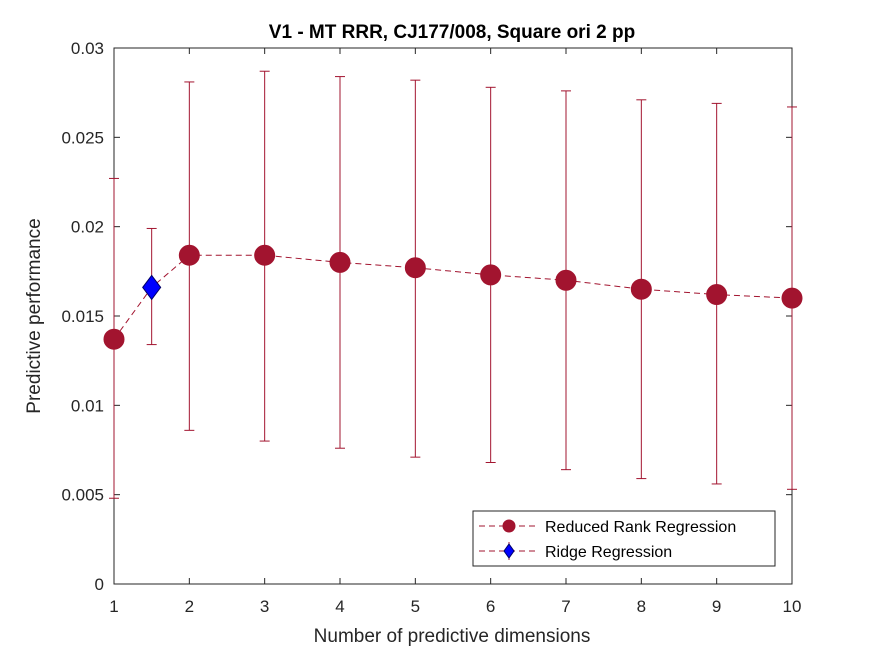 This screenshot has width=875, height=661. What do you see at coordinates (152, 287) in the screenshot?
I see `data-point-ridge` at bounding box center [152, 287].